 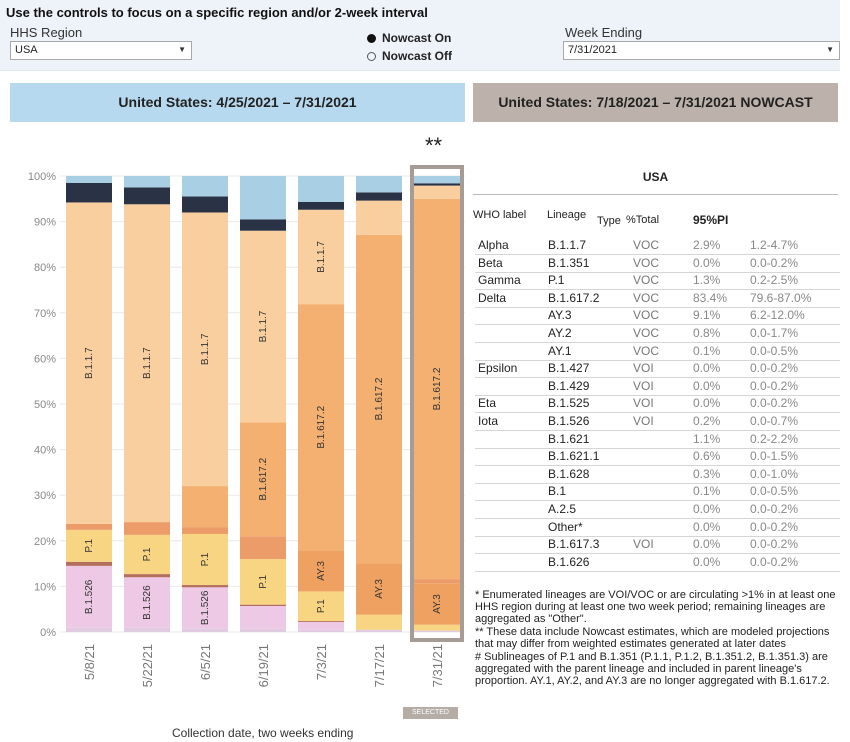 I want to click on table-cell-lineage: B.1, so click(x=557, y=491).